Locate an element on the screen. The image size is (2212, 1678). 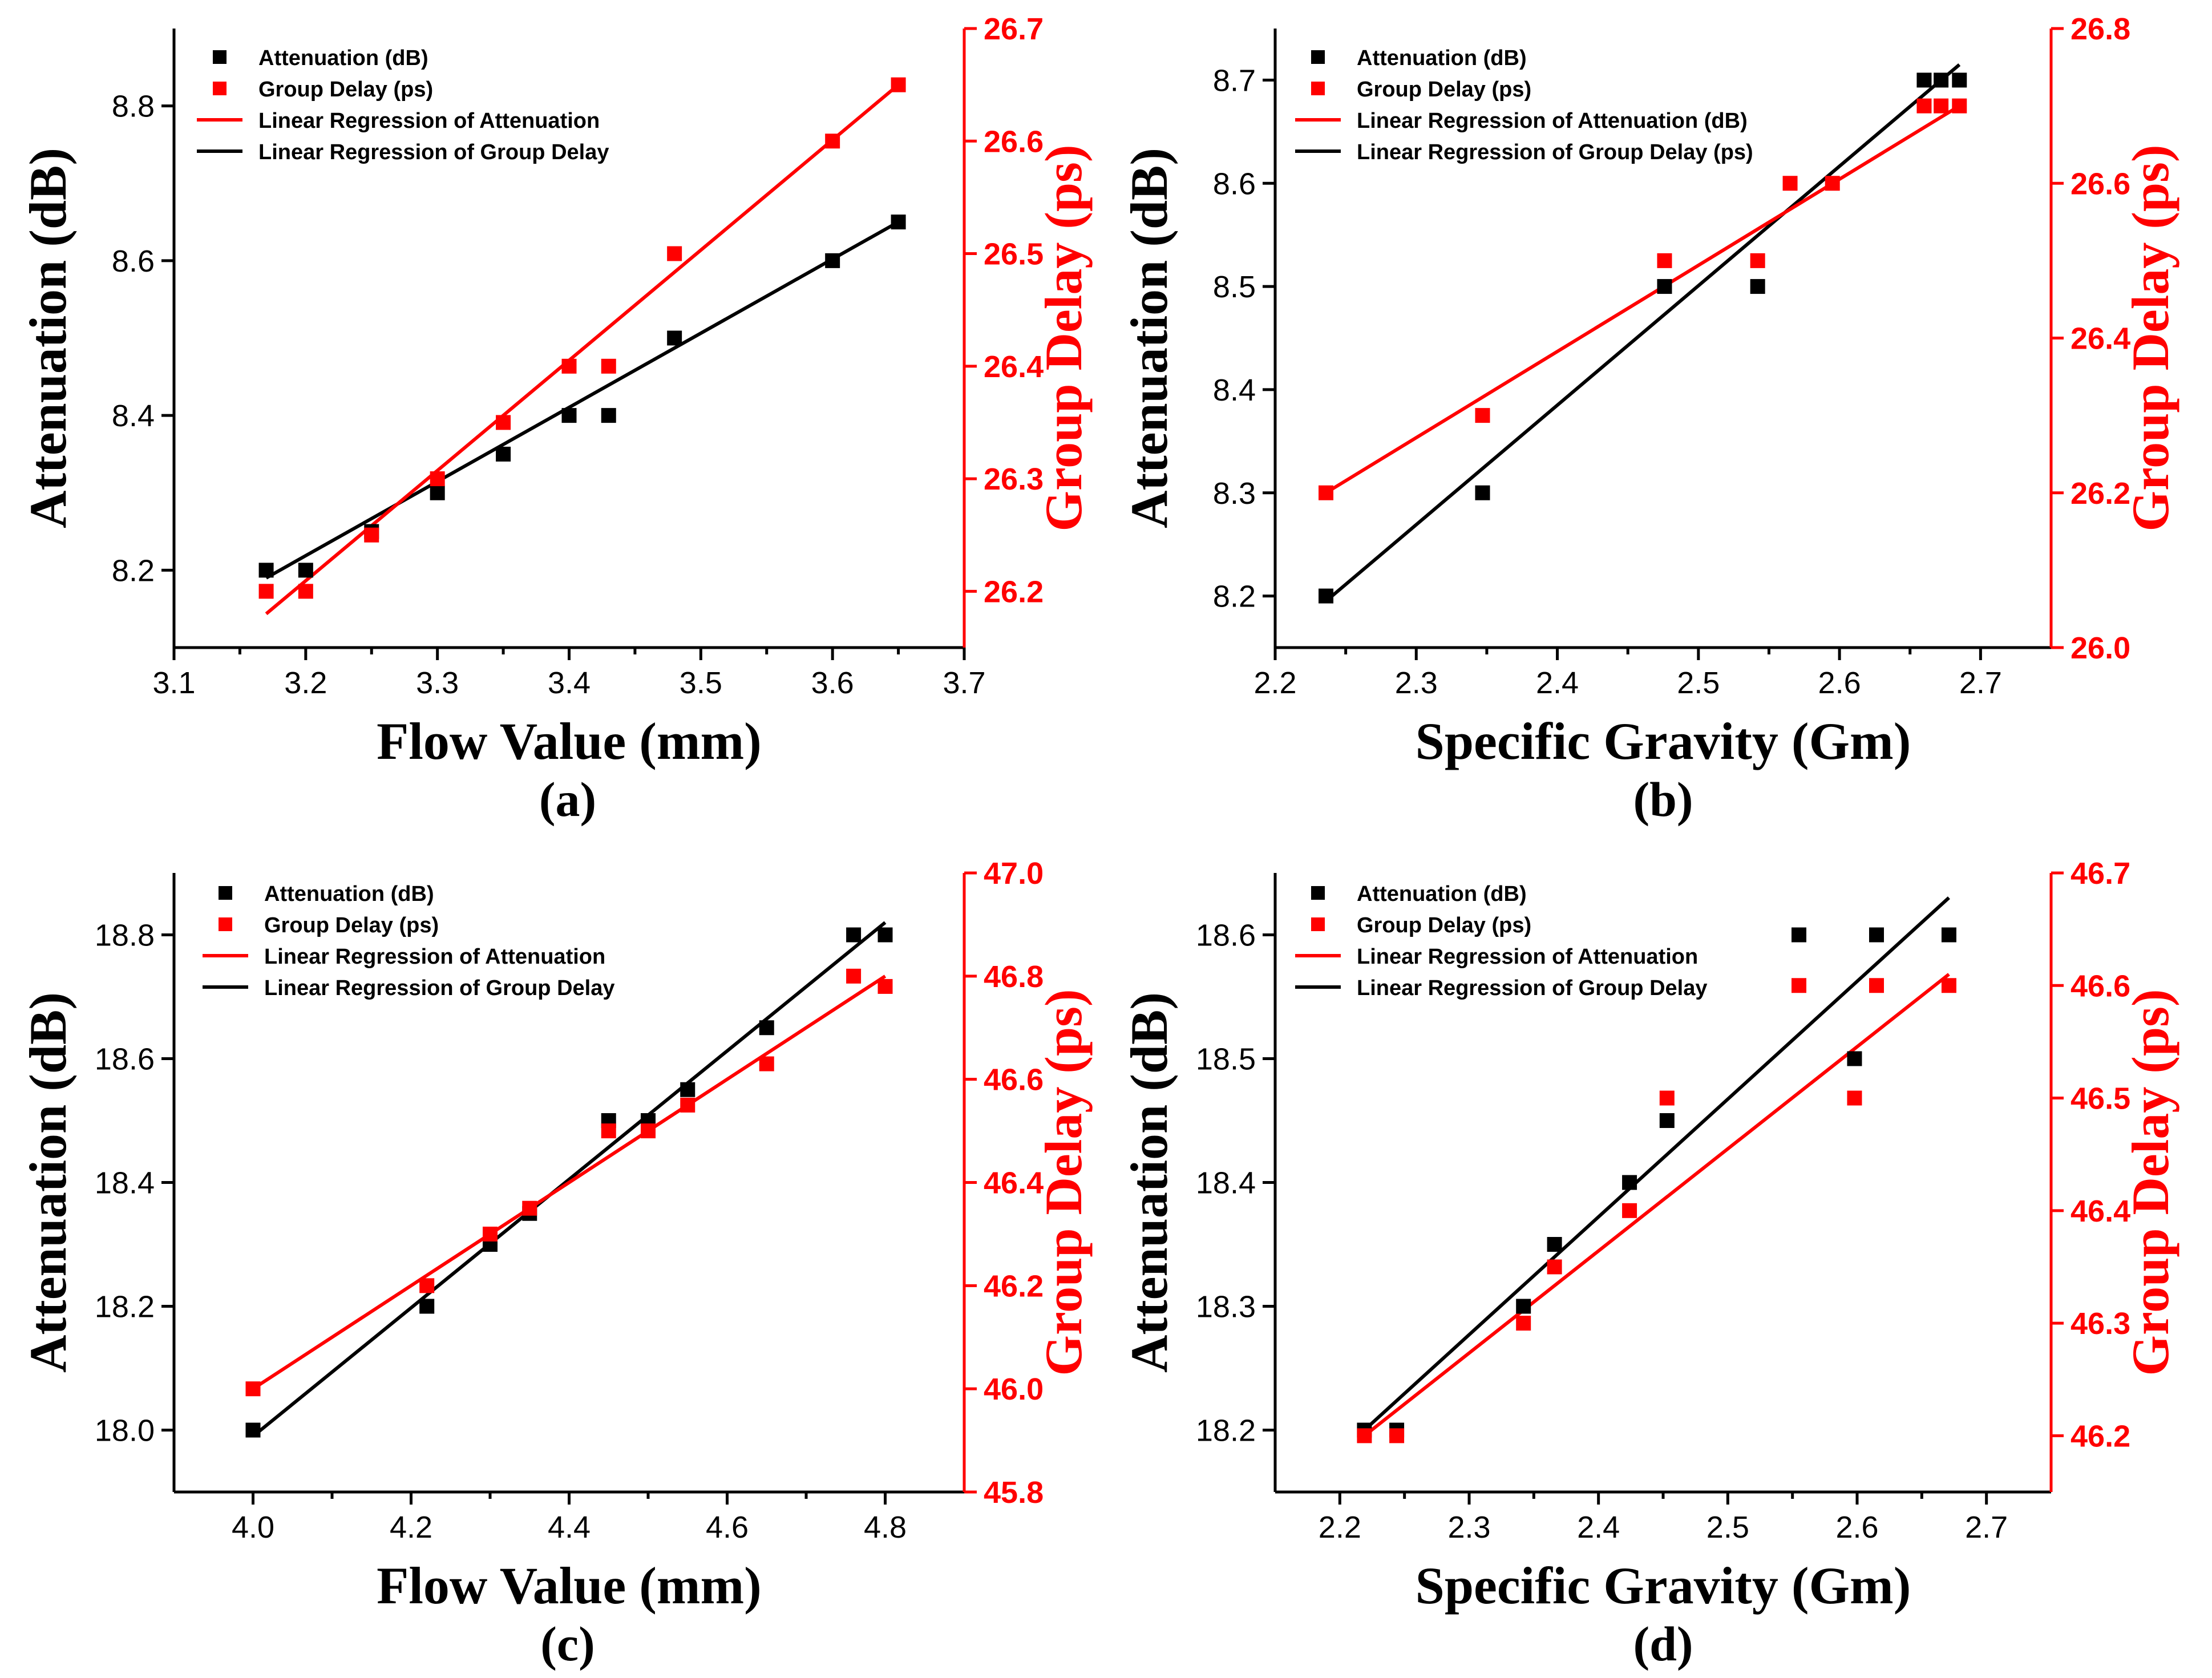
y2-tick-label: 26.5 is located at coordinates (1014, 254).